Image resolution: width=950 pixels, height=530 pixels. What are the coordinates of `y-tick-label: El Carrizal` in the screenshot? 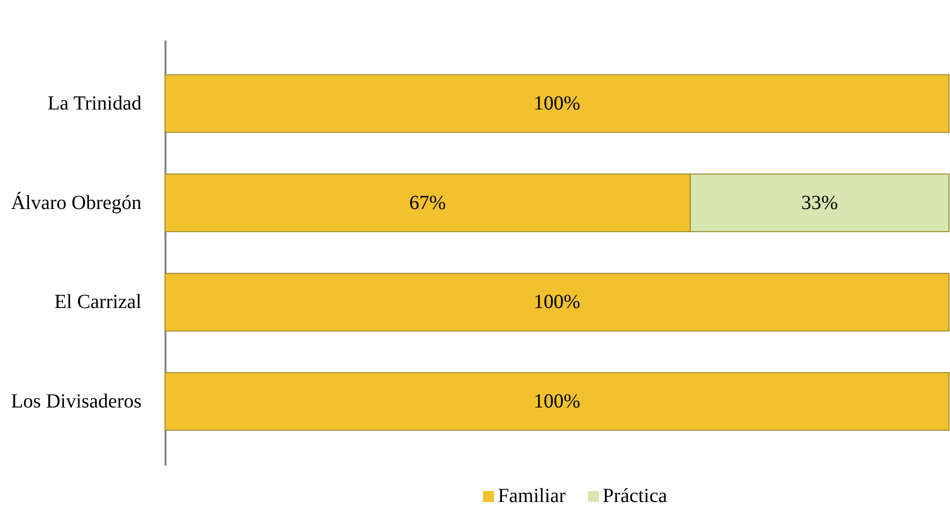 It's located at (98, 302).